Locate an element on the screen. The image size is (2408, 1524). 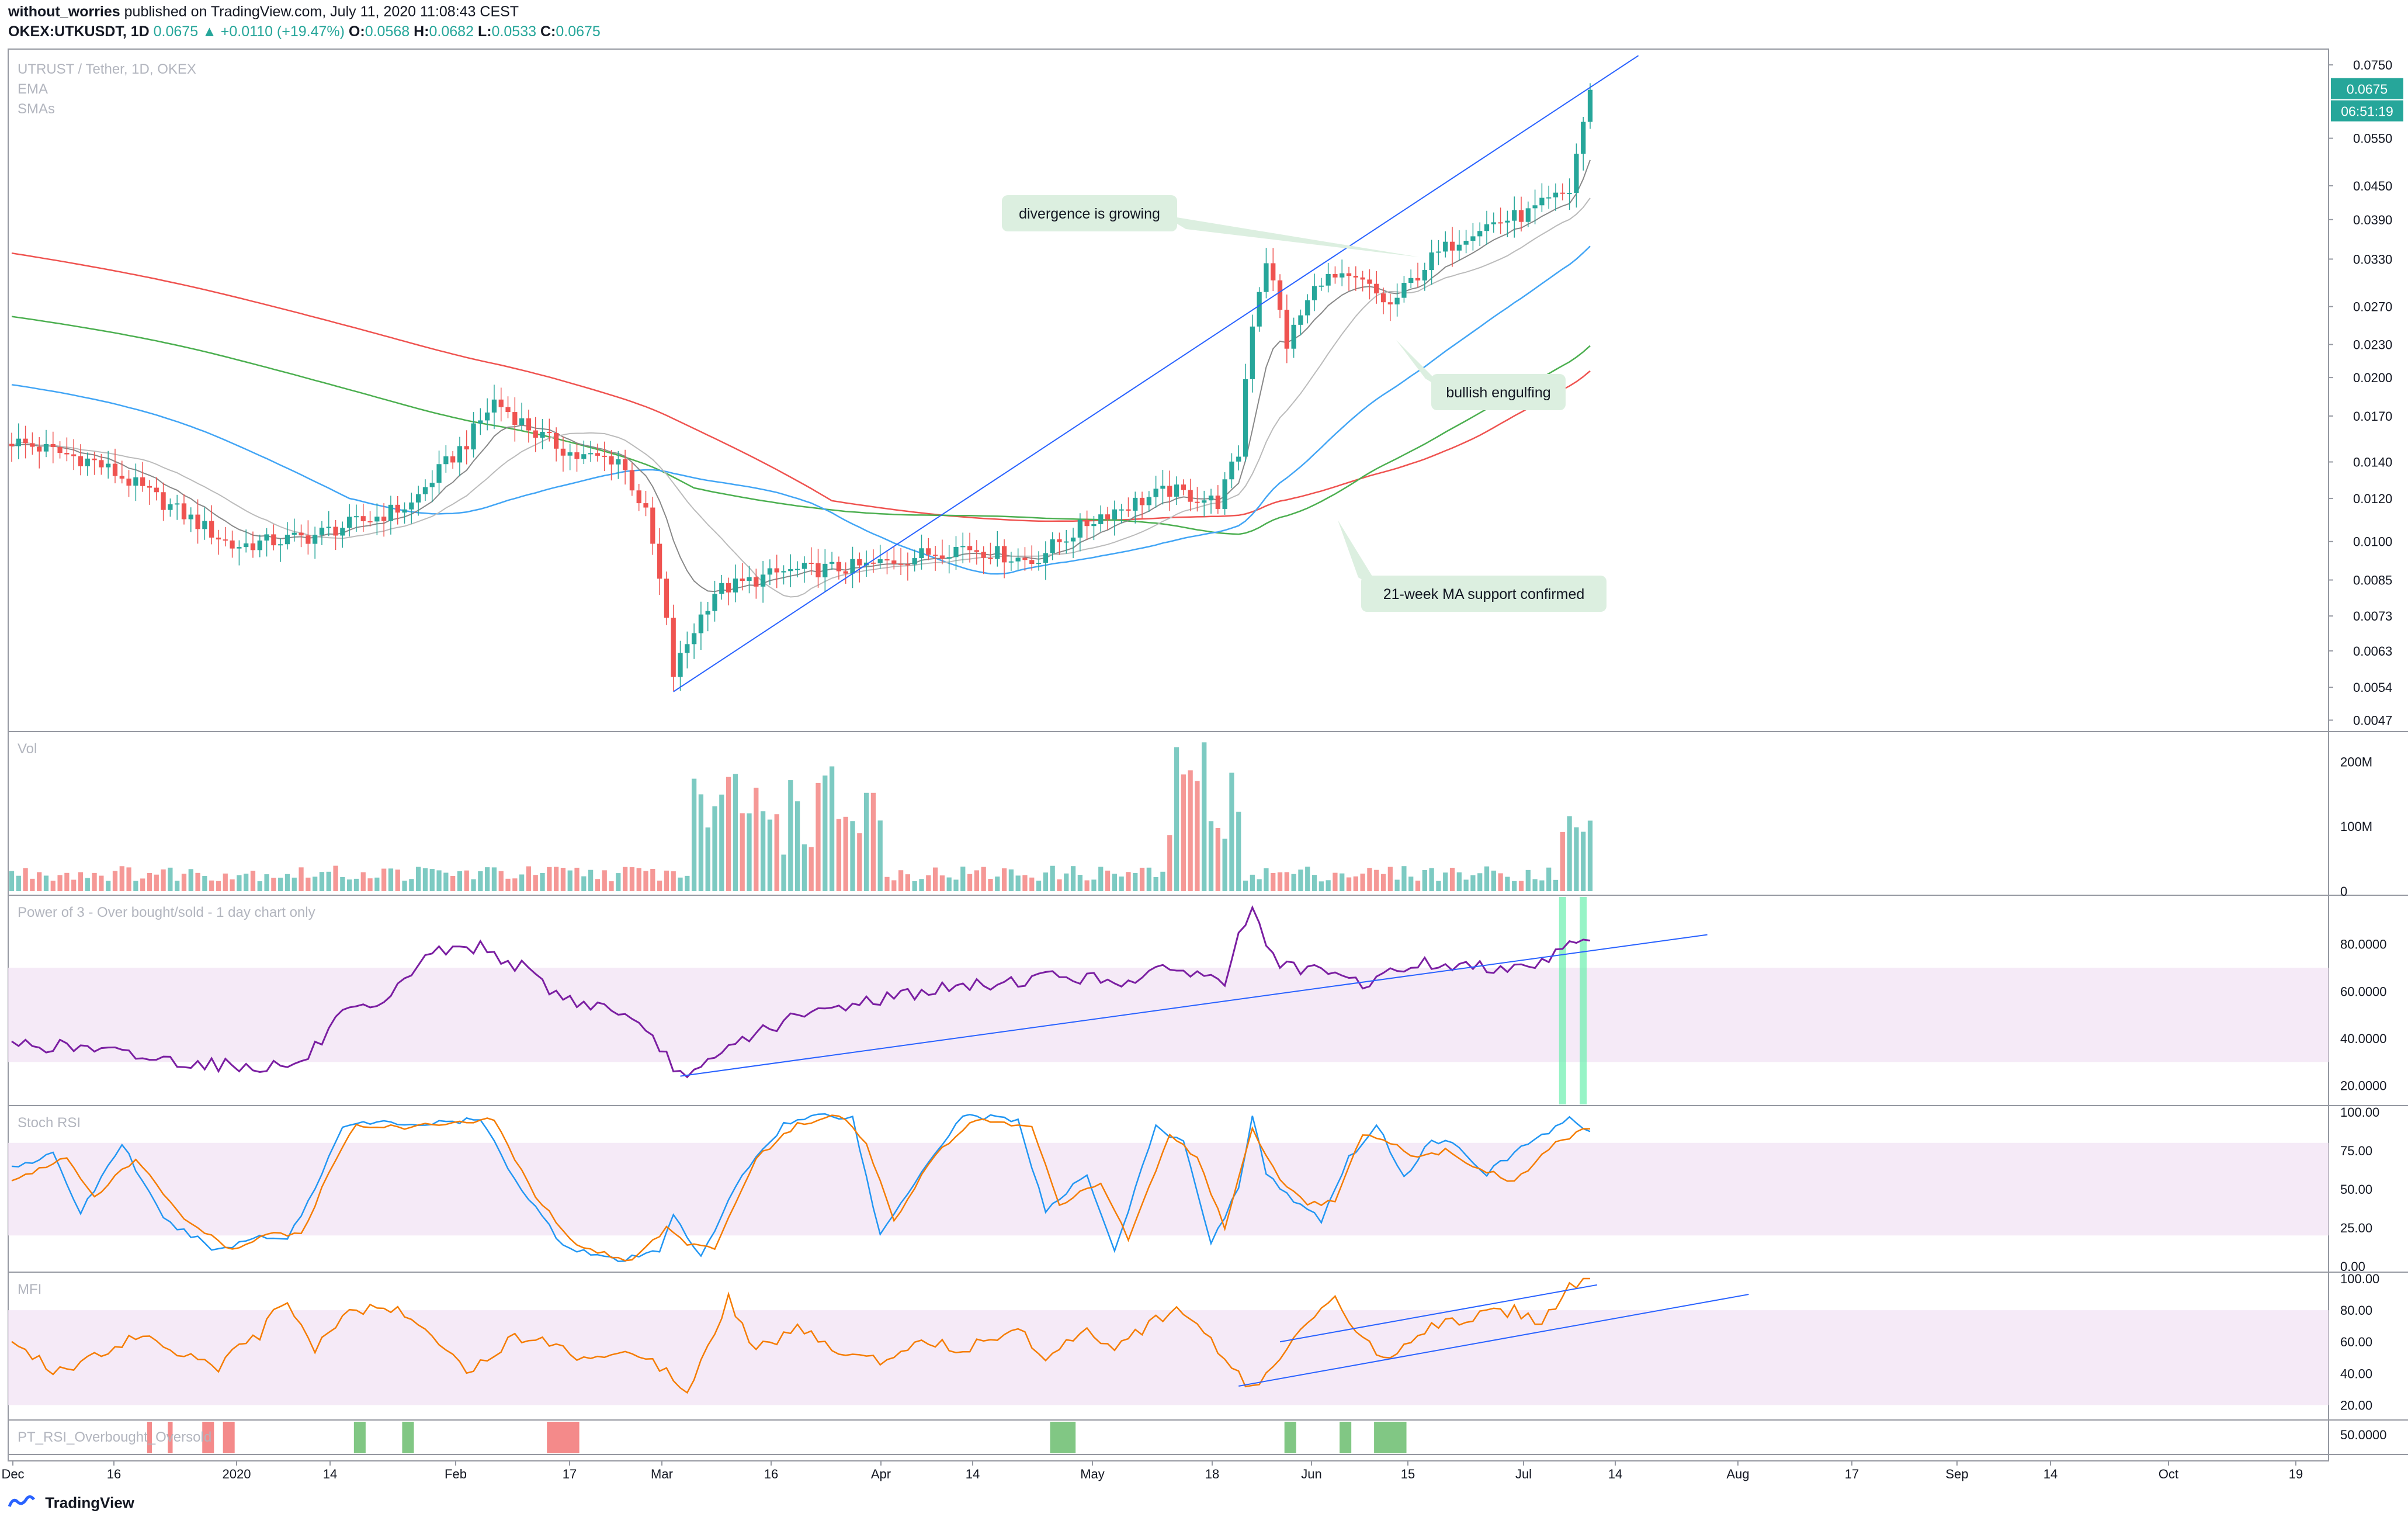
power3-trend-line is located at coordinates (1194, 1005).